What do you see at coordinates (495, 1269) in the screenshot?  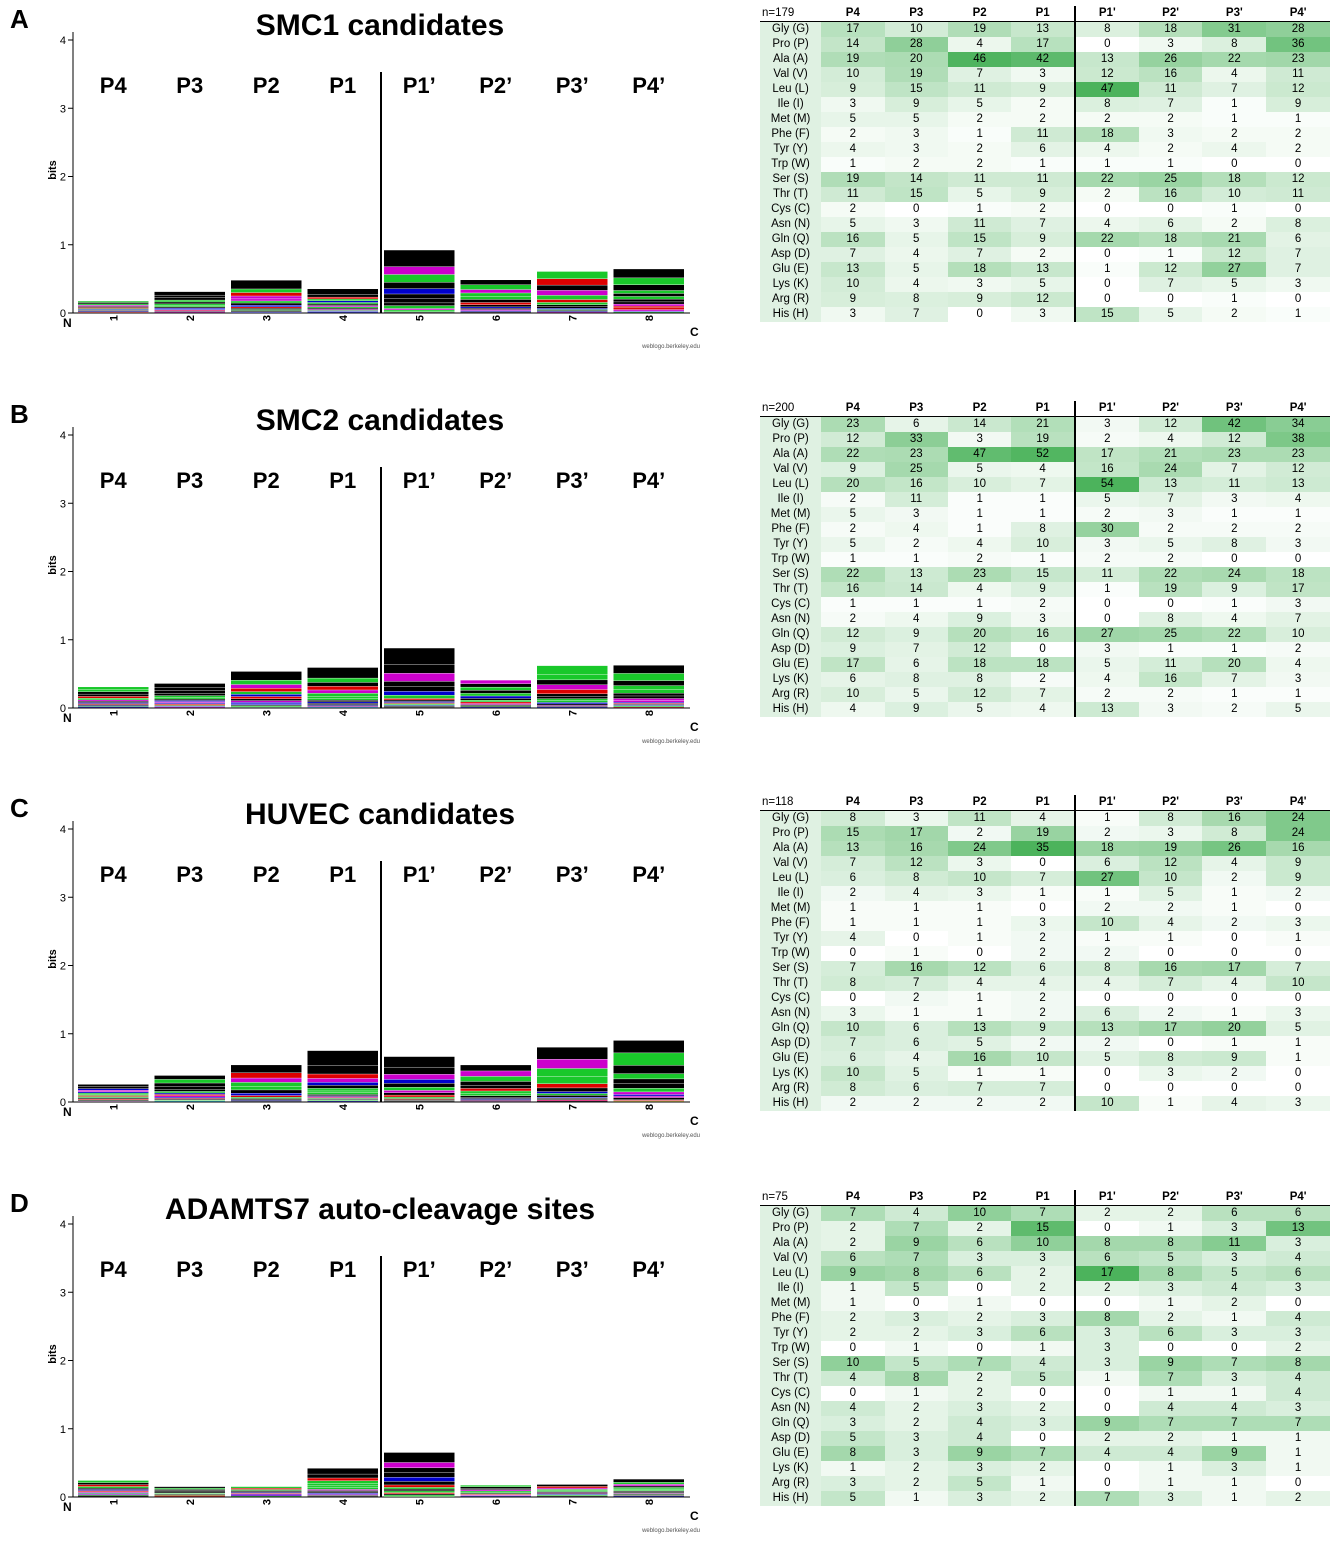 I see `position-heading: P2’` at bounding box center [495, 1269].